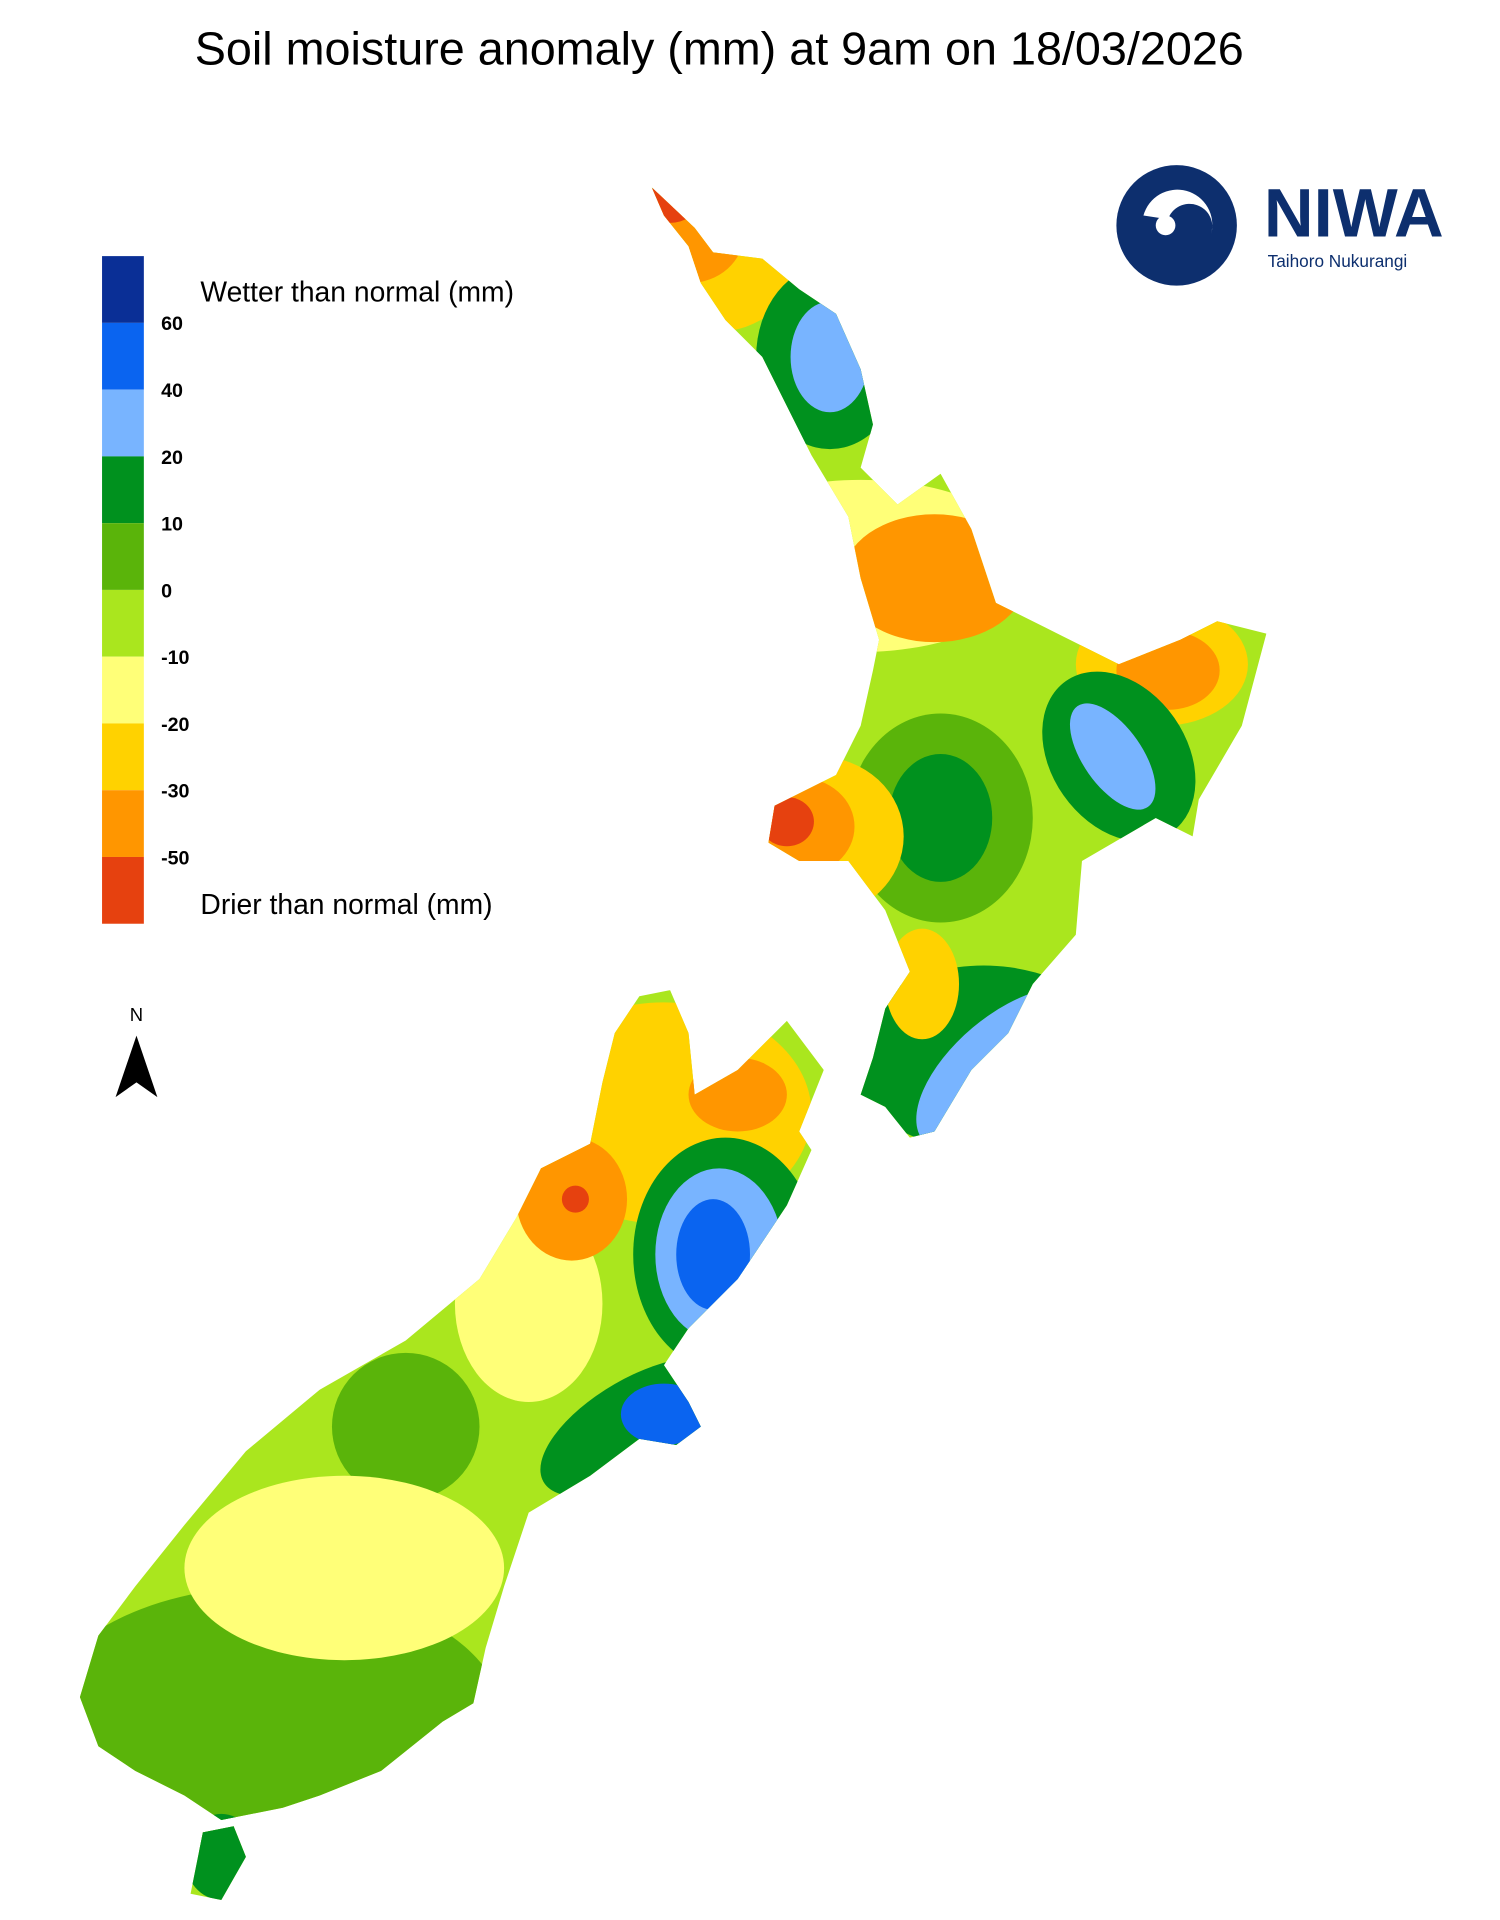 This screenshot has width=1500, height=1920. Describe the element at coordinates (1178, 211) in the screenshot. I see `logo-swirl` at that location.